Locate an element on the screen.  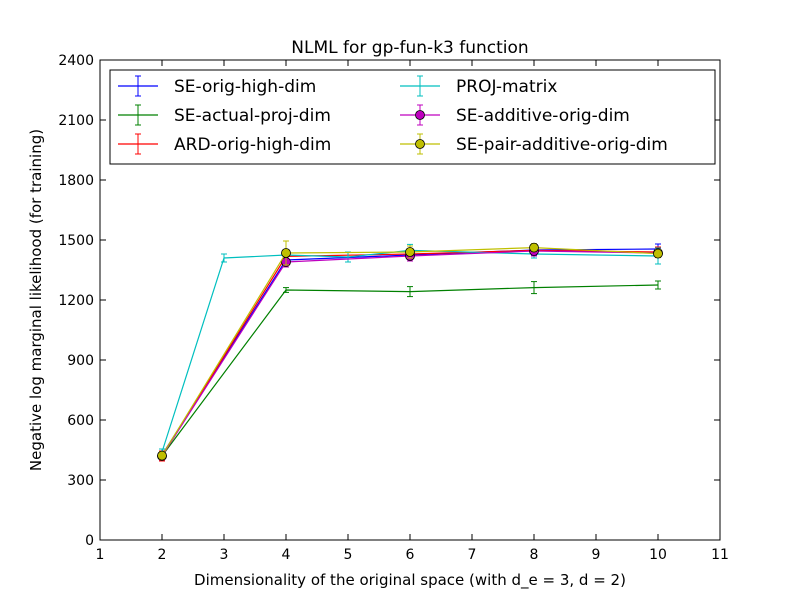
x-tick-label: 8 is located at coordinates (534, 555).